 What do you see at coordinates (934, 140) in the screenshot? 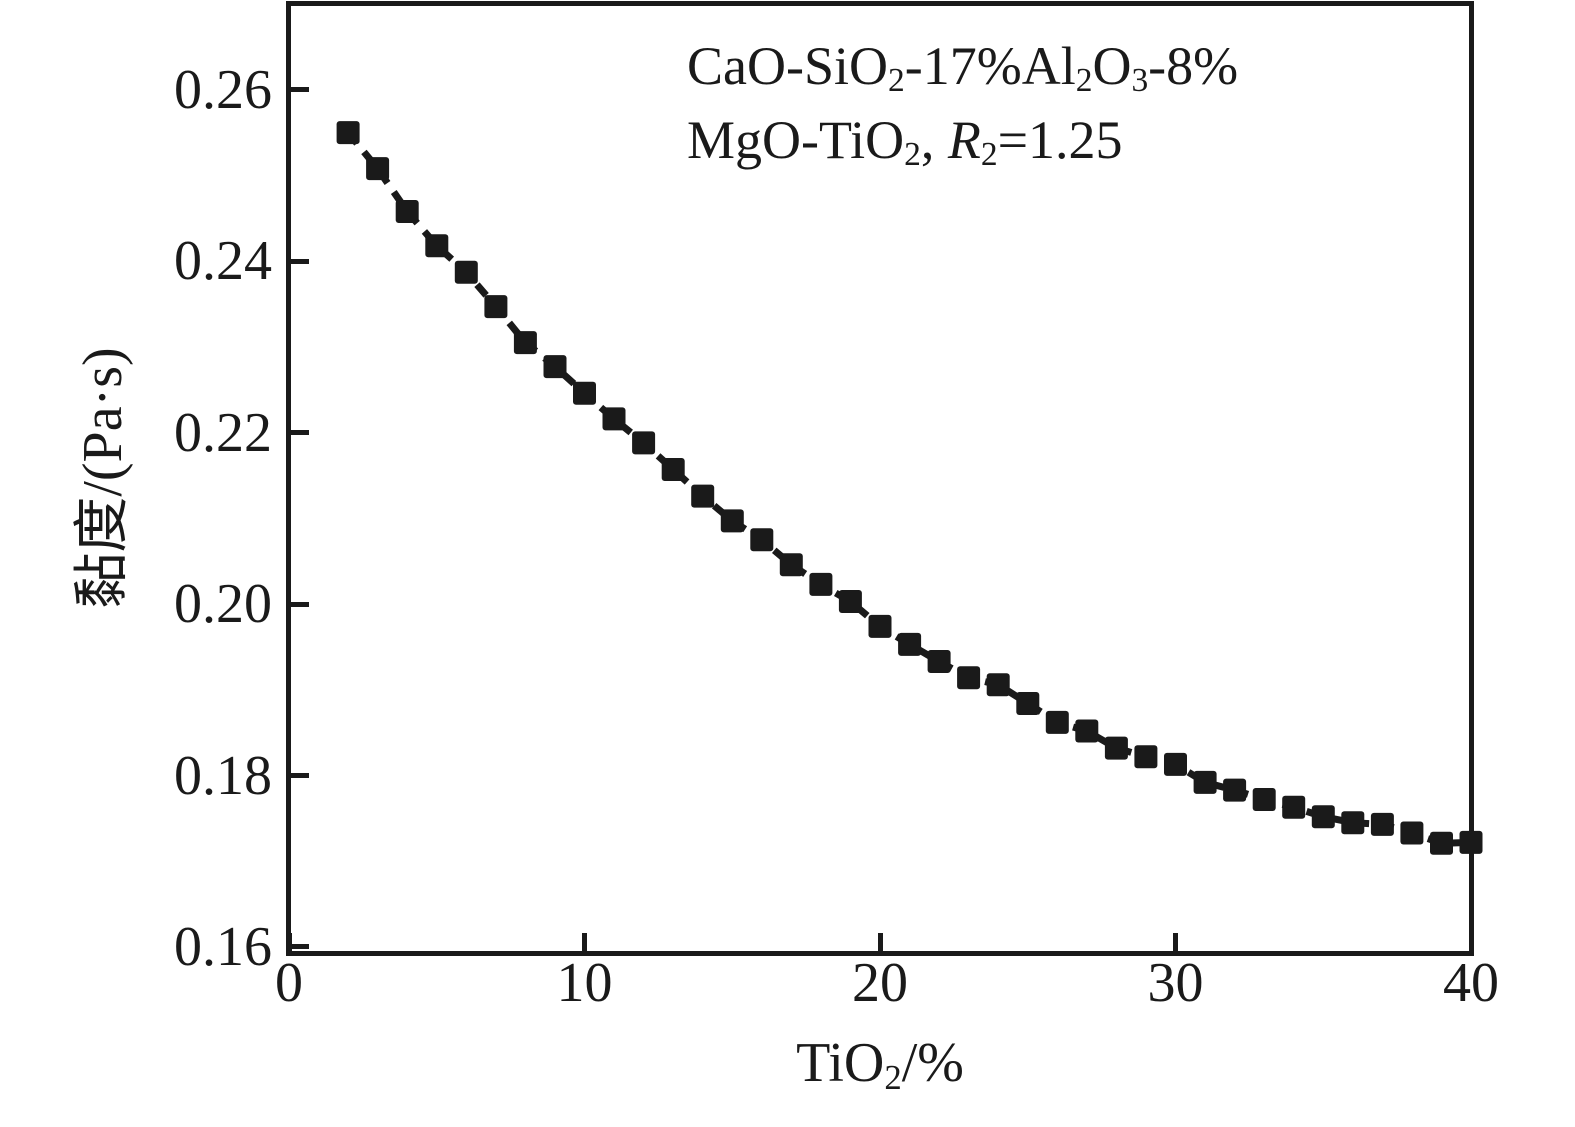
I see `text-segment: ,` at bounding box center [934, 140].